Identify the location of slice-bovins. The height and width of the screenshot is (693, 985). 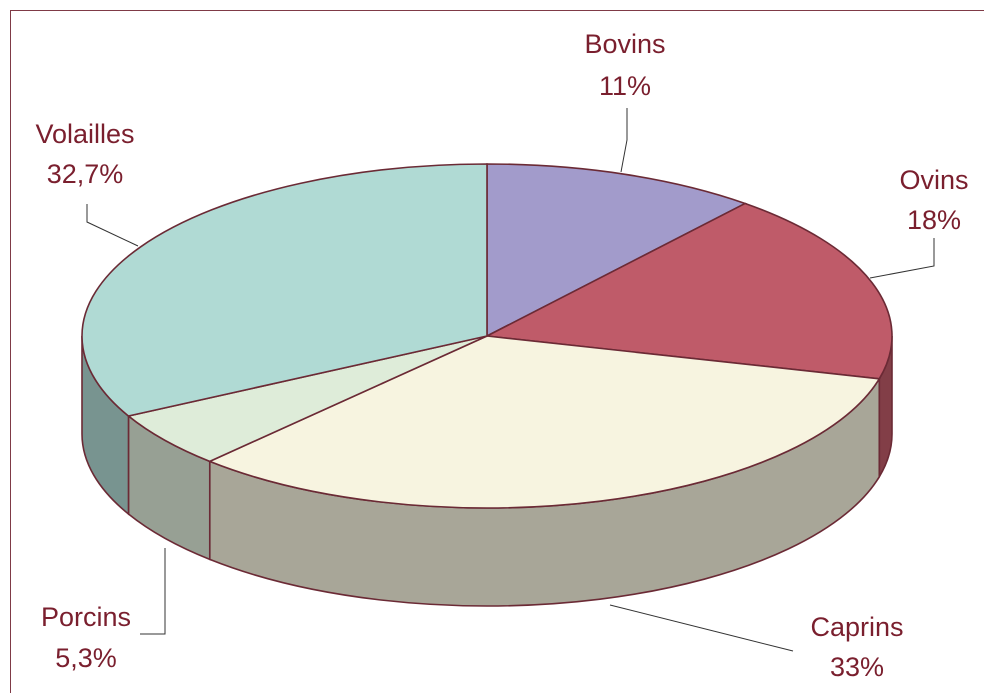
(617, 250).